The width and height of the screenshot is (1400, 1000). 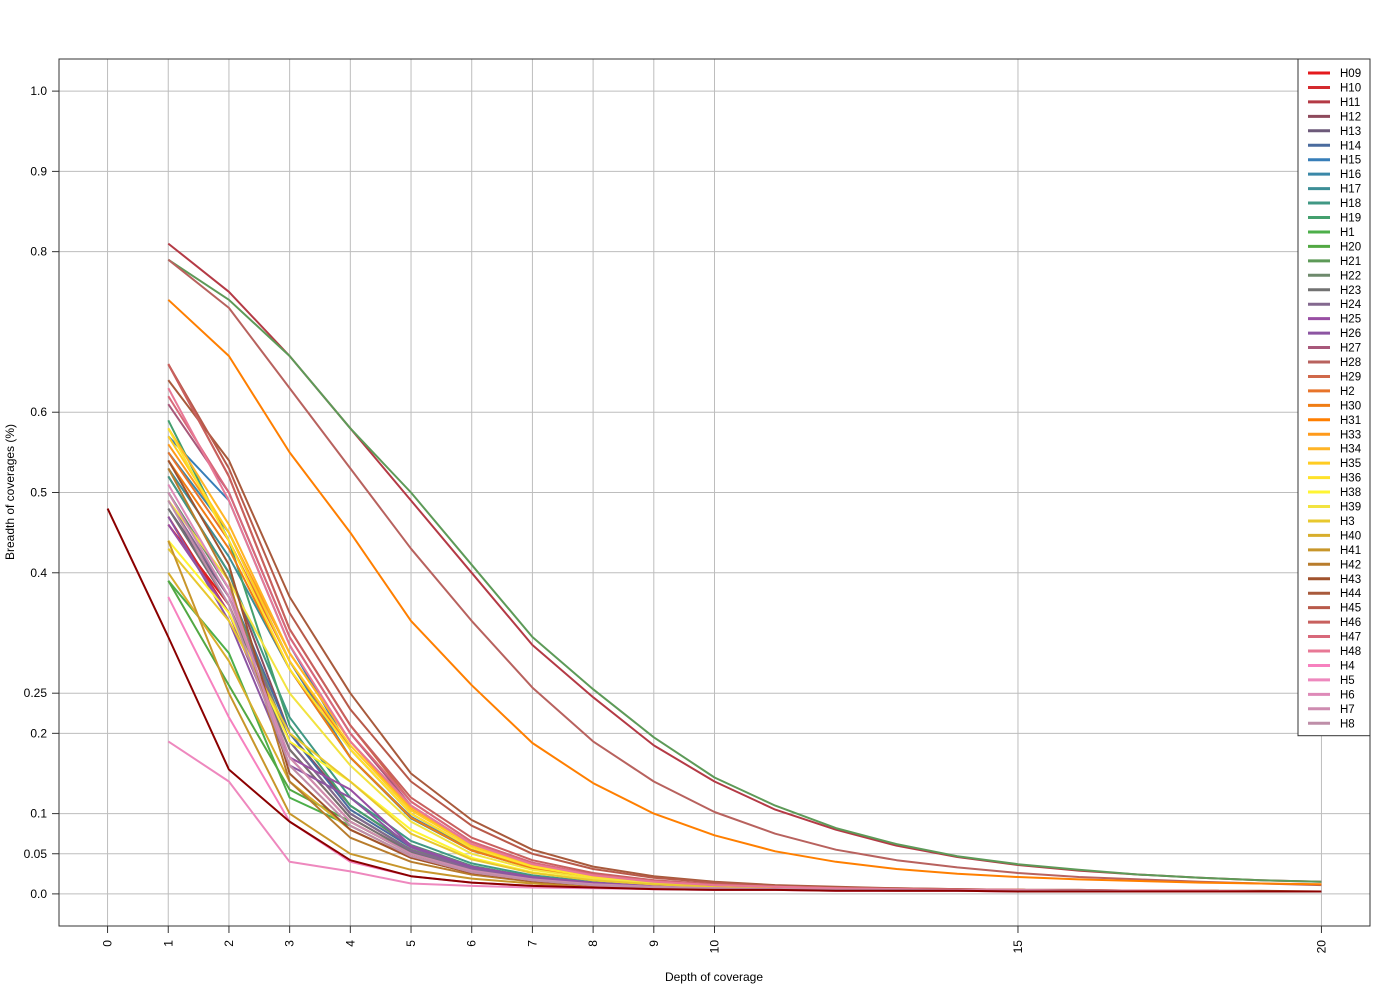 What do you see at coordinates (1347, 233) in the screenshot?
I see `legend-label: H1` at bounding box center [1347, 233].